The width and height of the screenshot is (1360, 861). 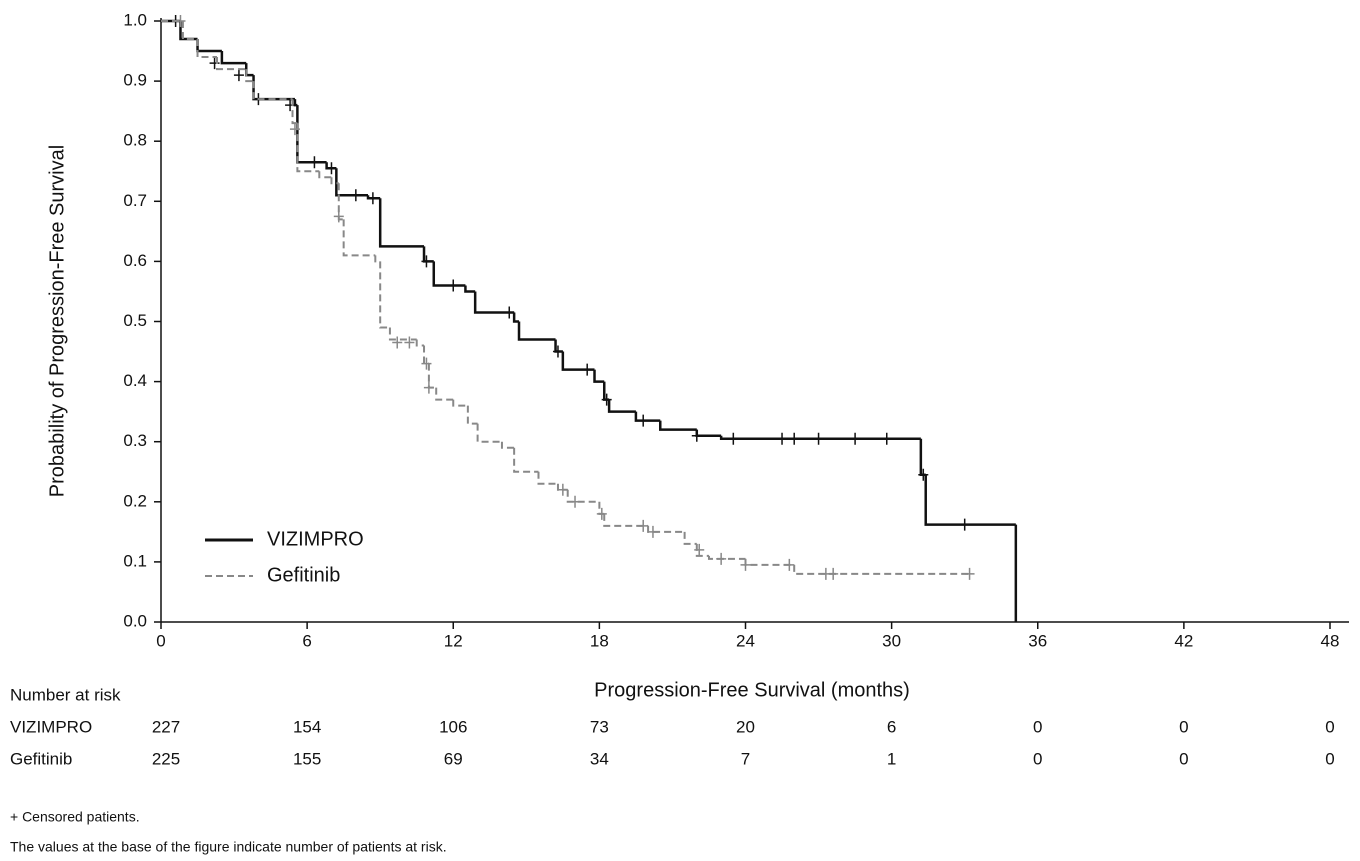 I want to click on y-tick-label: 0.2, so click(x=135, y=500).